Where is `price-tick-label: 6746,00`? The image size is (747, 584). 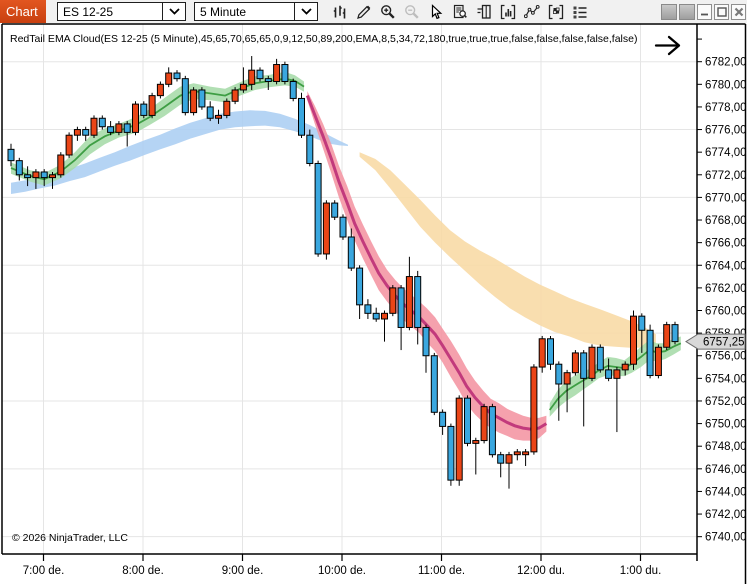
price-tick-label: 6746,00 is located at coordinates (726, 470).